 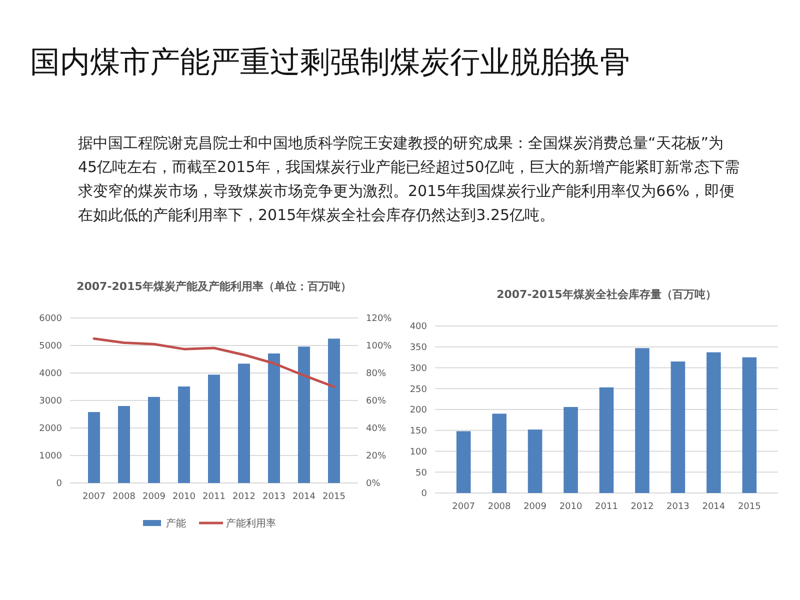 I want to click on chart-title: 2007-2015年煤炭全社会库存量（百万吨）, so click(x=606, y=294).